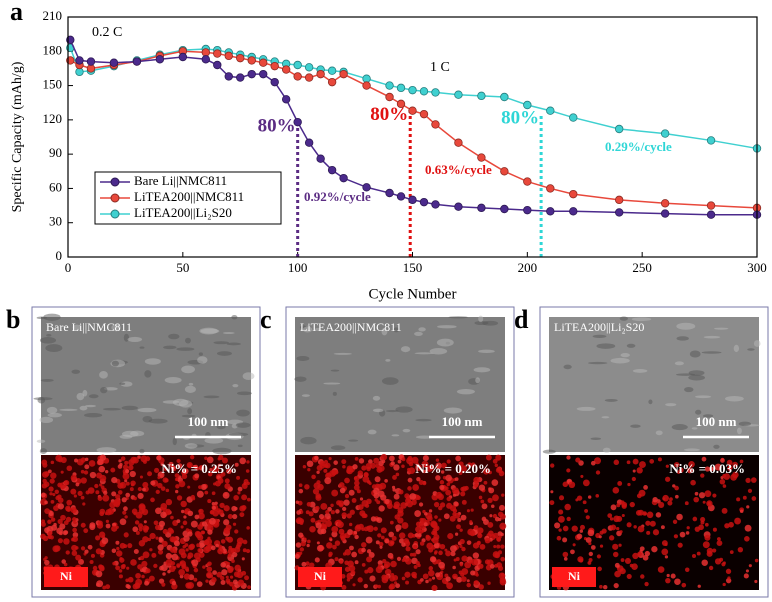 This screenshot has width=772, height=602. What do you see at coordinates (757, 267) in the screenshot?
I see `x-tick-label: 300` at bounding box center [757, 267].